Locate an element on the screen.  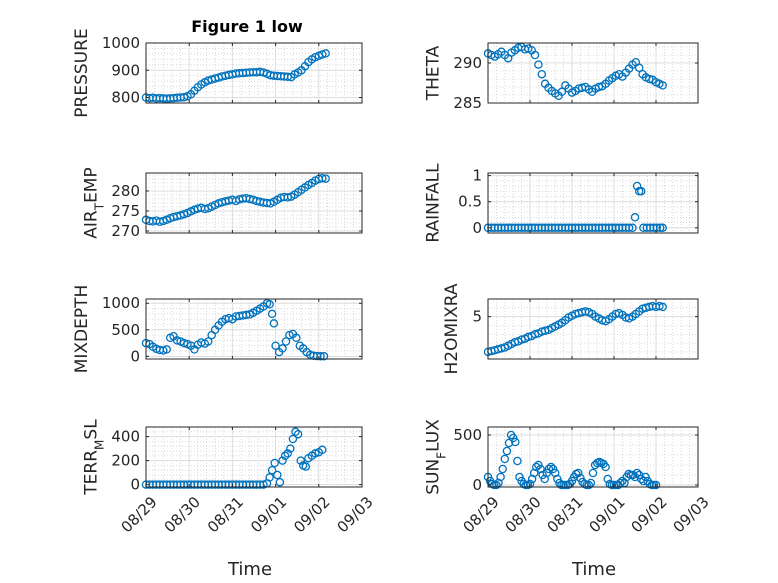
panel-7-y-axis-label: TERRMSL is located at coordinates (93, 457).